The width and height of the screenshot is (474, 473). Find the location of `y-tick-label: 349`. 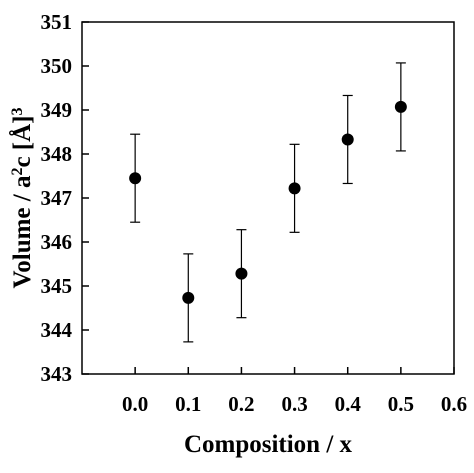

y-tick-label: 349 is located at coordinates (57, 110).